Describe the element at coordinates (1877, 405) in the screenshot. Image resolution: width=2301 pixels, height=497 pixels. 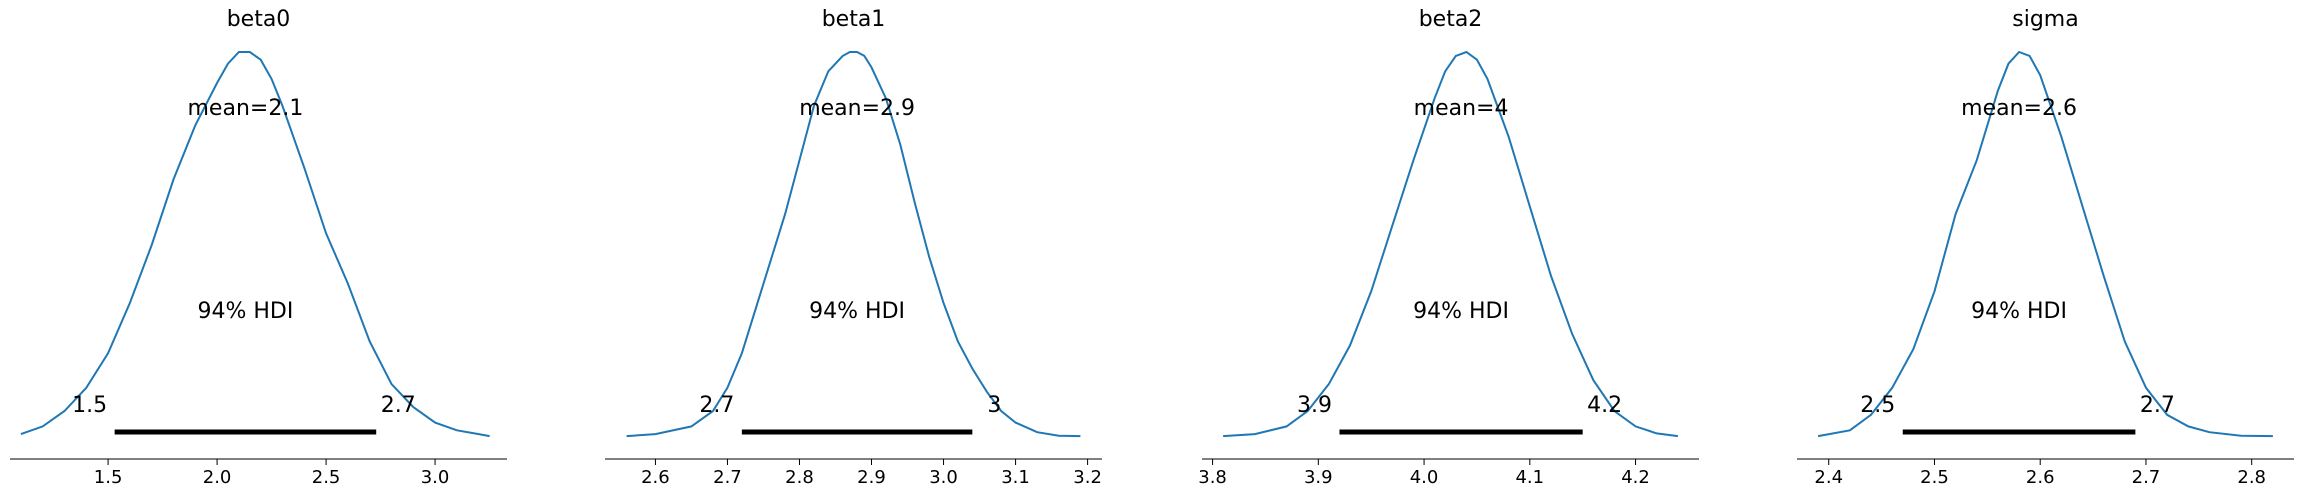
I see `hdi-lower-label: 2.5` at that location.